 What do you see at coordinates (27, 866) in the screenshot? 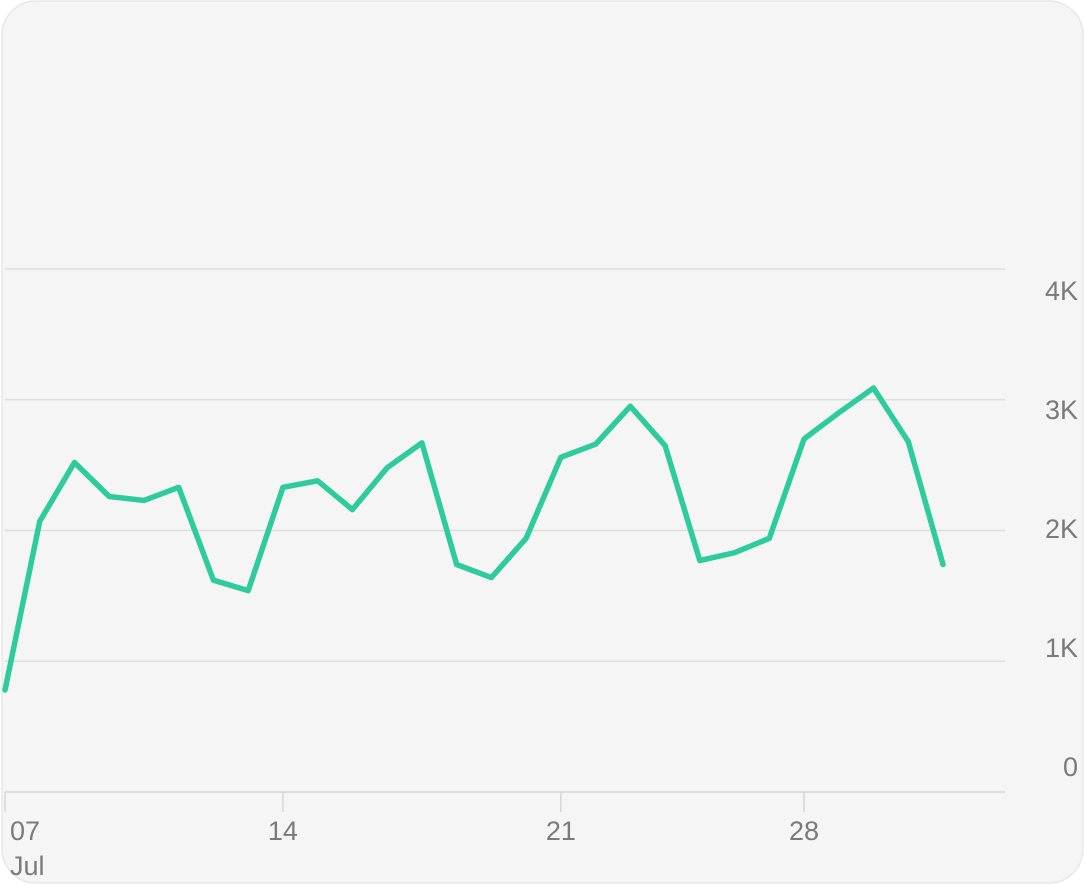
I see `month-label: Jul` at bounding box center [27, 866].